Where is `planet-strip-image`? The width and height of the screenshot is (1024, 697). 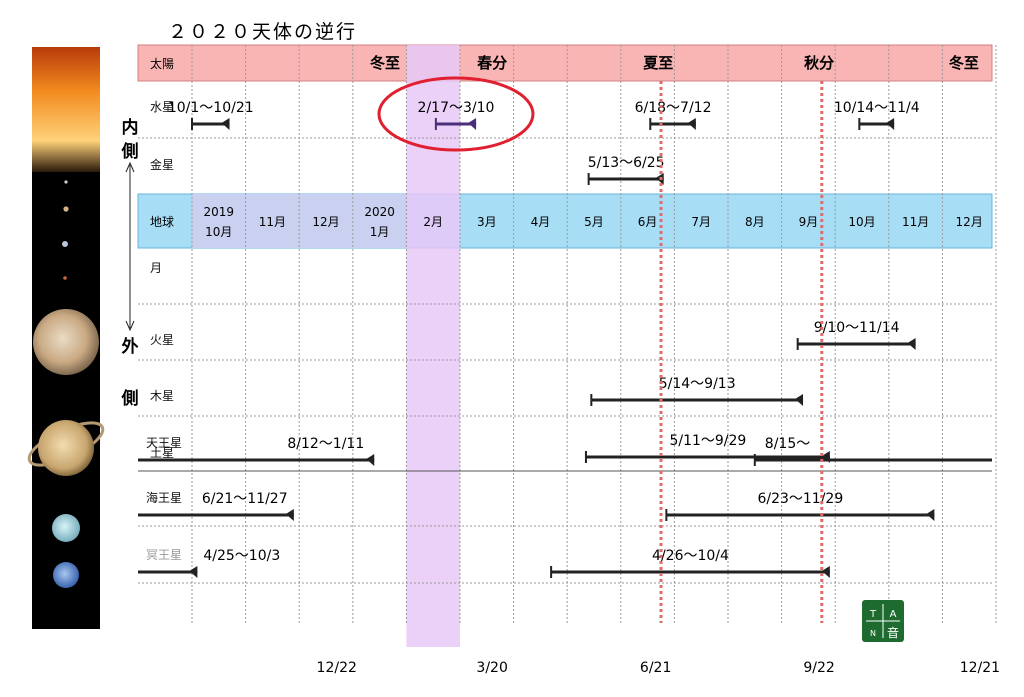 planet-strip-image is located at coordinates (66, 338).